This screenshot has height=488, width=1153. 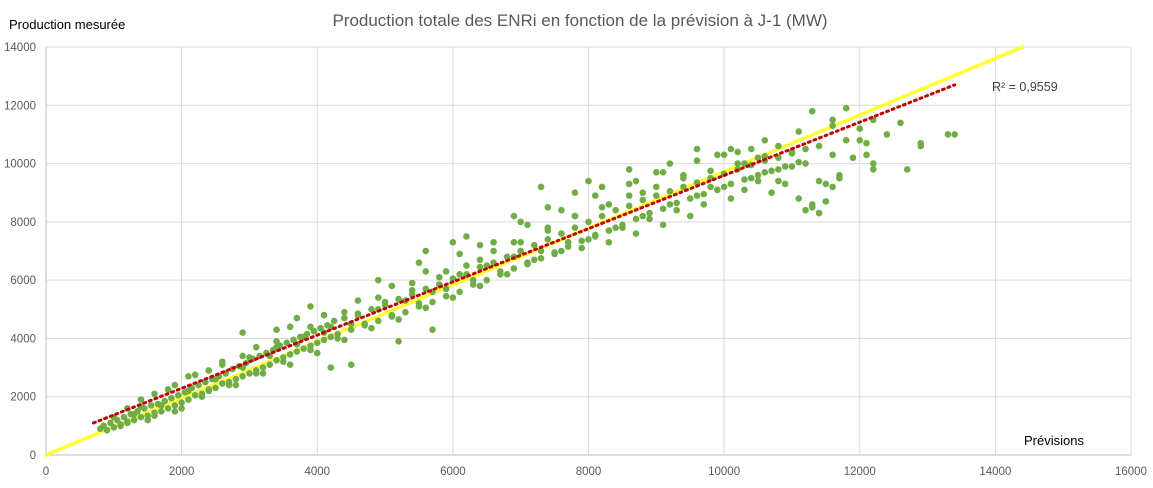 What do you see at coordinates (20, 48) in the screenshot?
I see `y-tick-label: 14000` at bounding box center [20, 48].